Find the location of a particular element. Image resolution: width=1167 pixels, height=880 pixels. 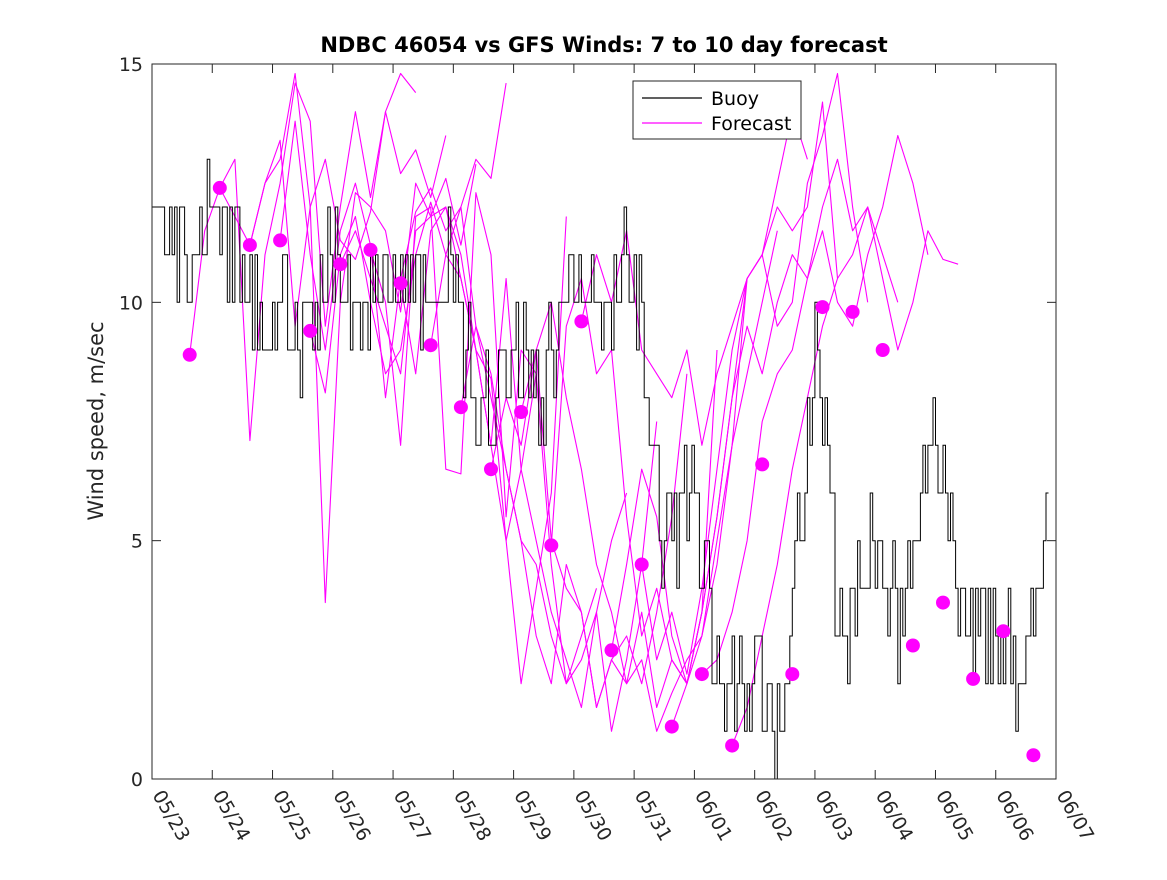

legend-box is located at coordinates (717, 110).